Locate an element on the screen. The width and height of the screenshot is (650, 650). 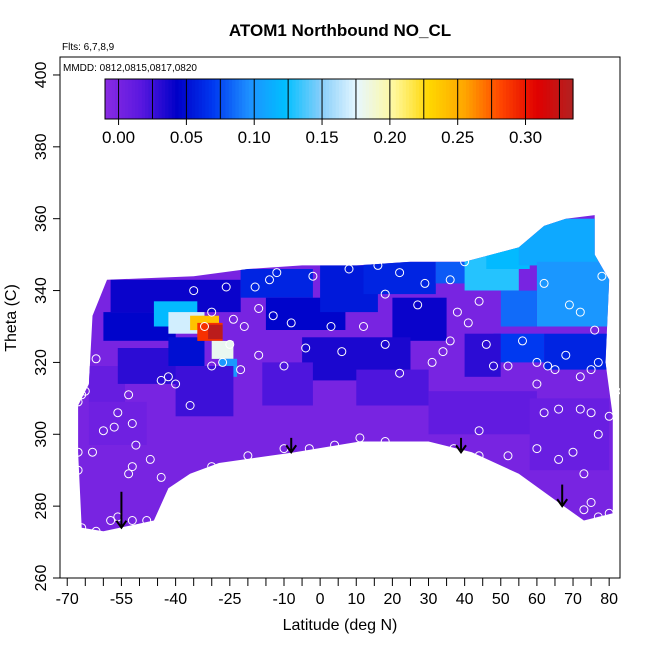
arrow-markers is located at coordinates (342, 483).